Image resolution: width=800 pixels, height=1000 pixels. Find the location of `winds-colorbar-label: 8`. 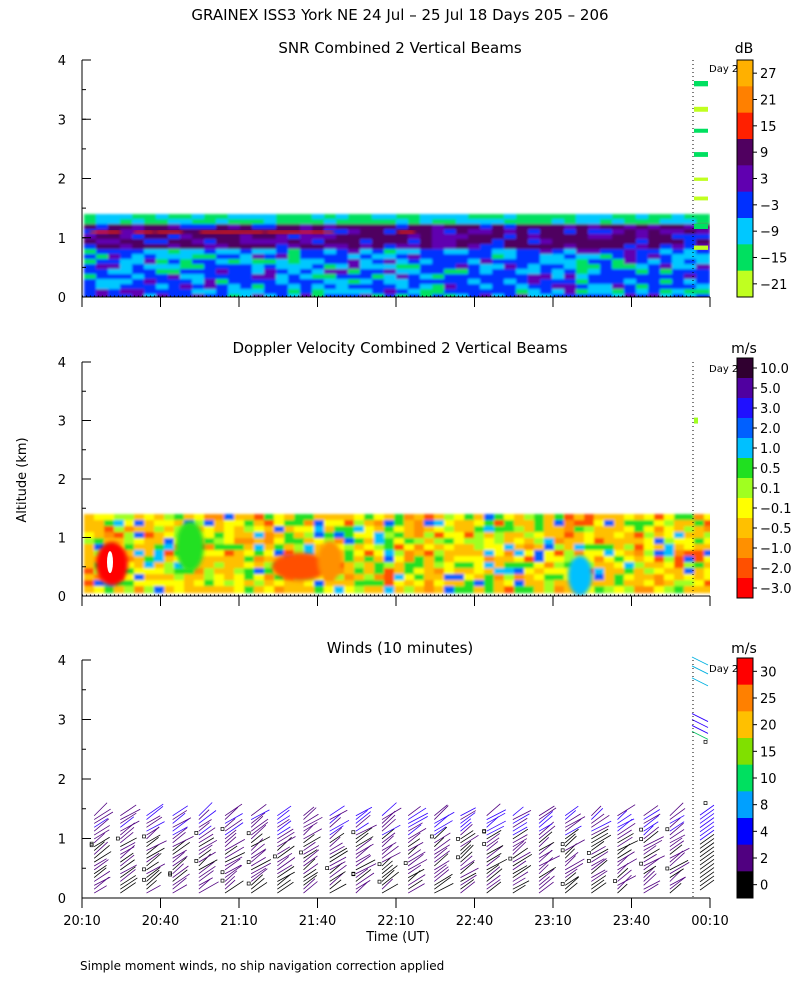

winds-colorbar-label: 8 is located at coordinates (764, 806).